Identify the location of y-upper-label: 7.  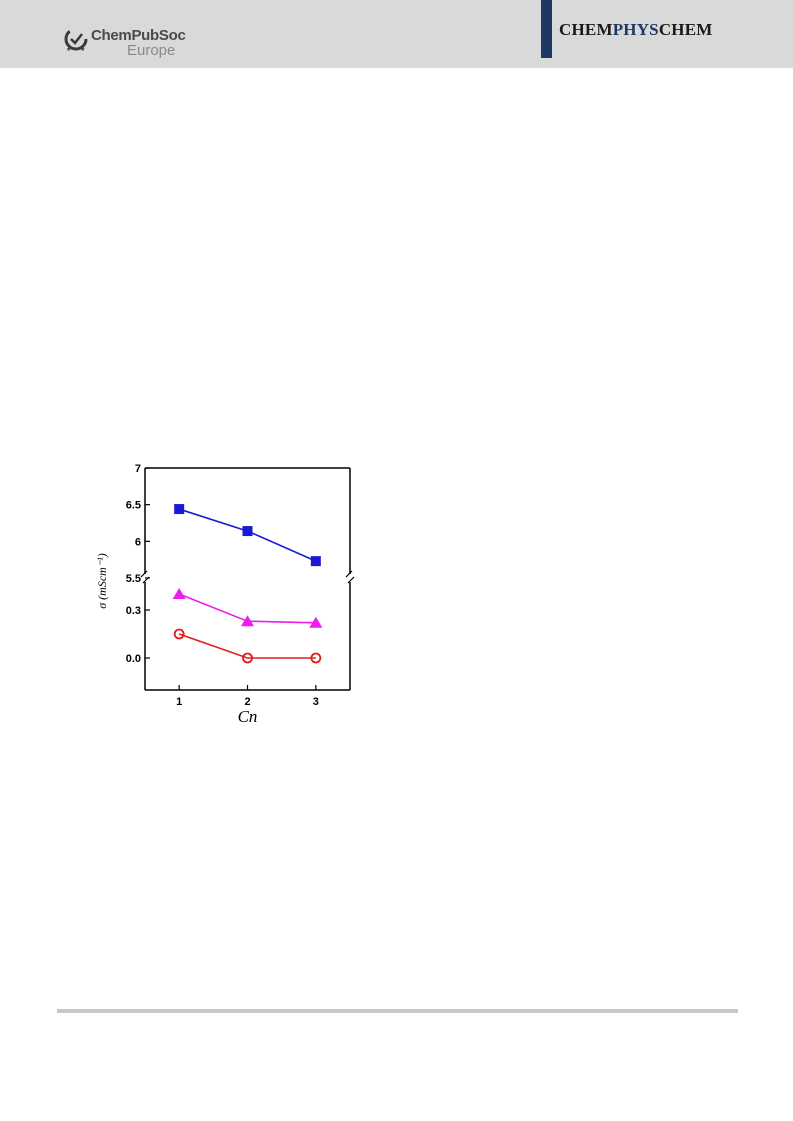
(138, 469).